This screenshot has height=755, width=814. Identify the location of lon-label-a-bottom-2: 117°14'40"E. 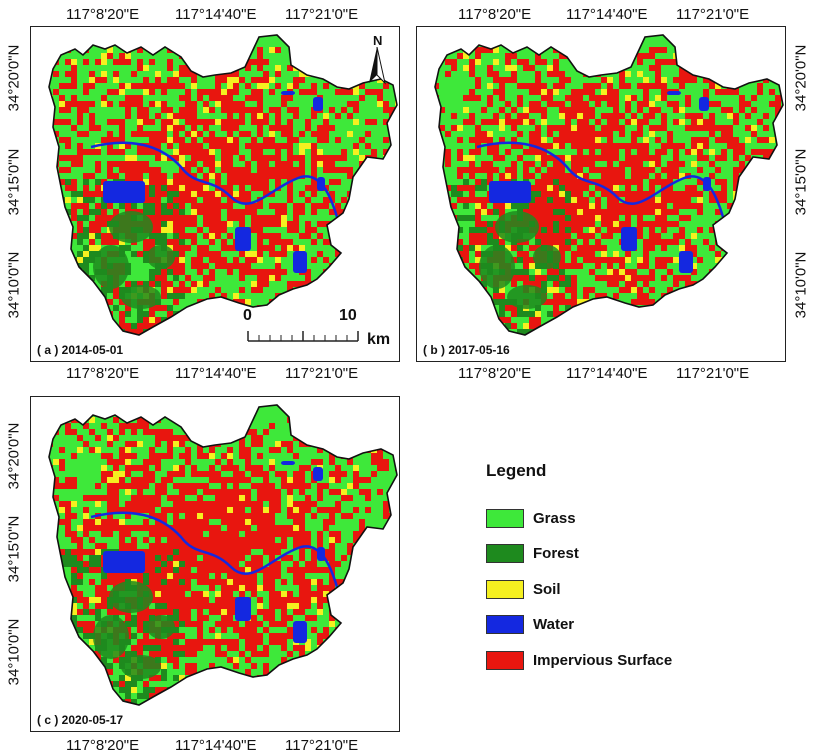
(216, 373).